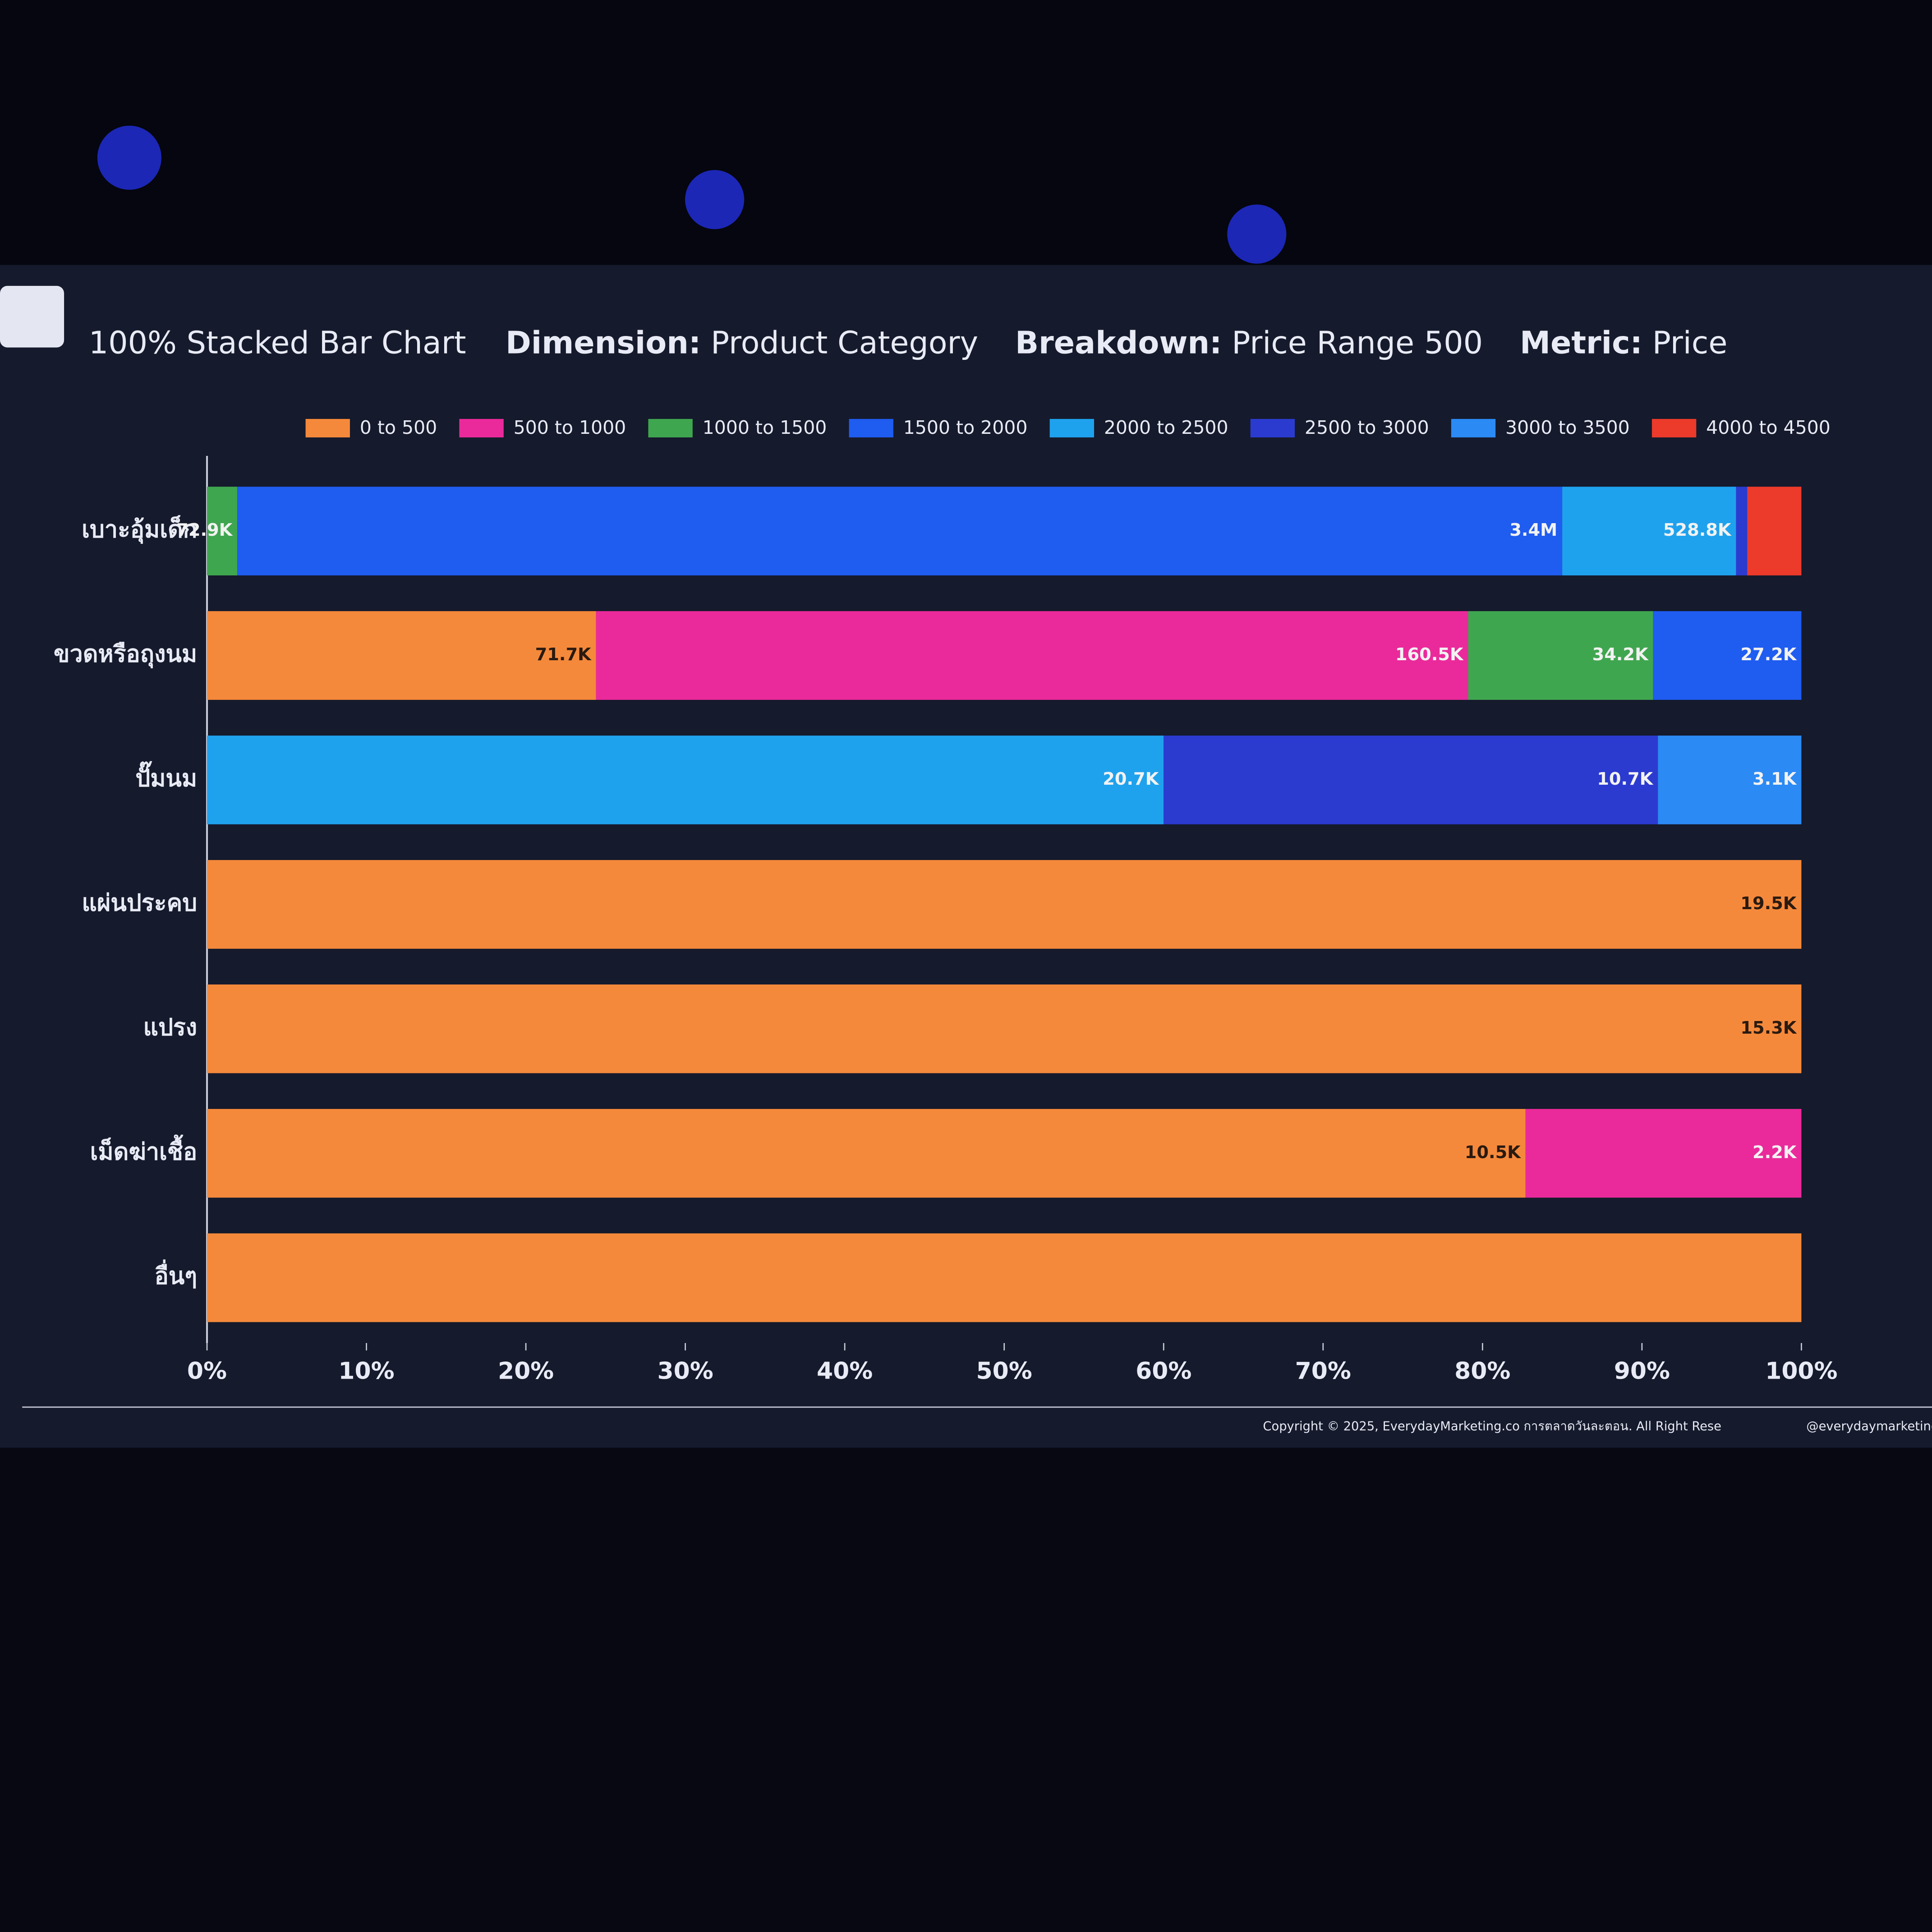 This screenshot has width=1932, height=1932. I want to click on header-text: Product Category, so click(845, 343).